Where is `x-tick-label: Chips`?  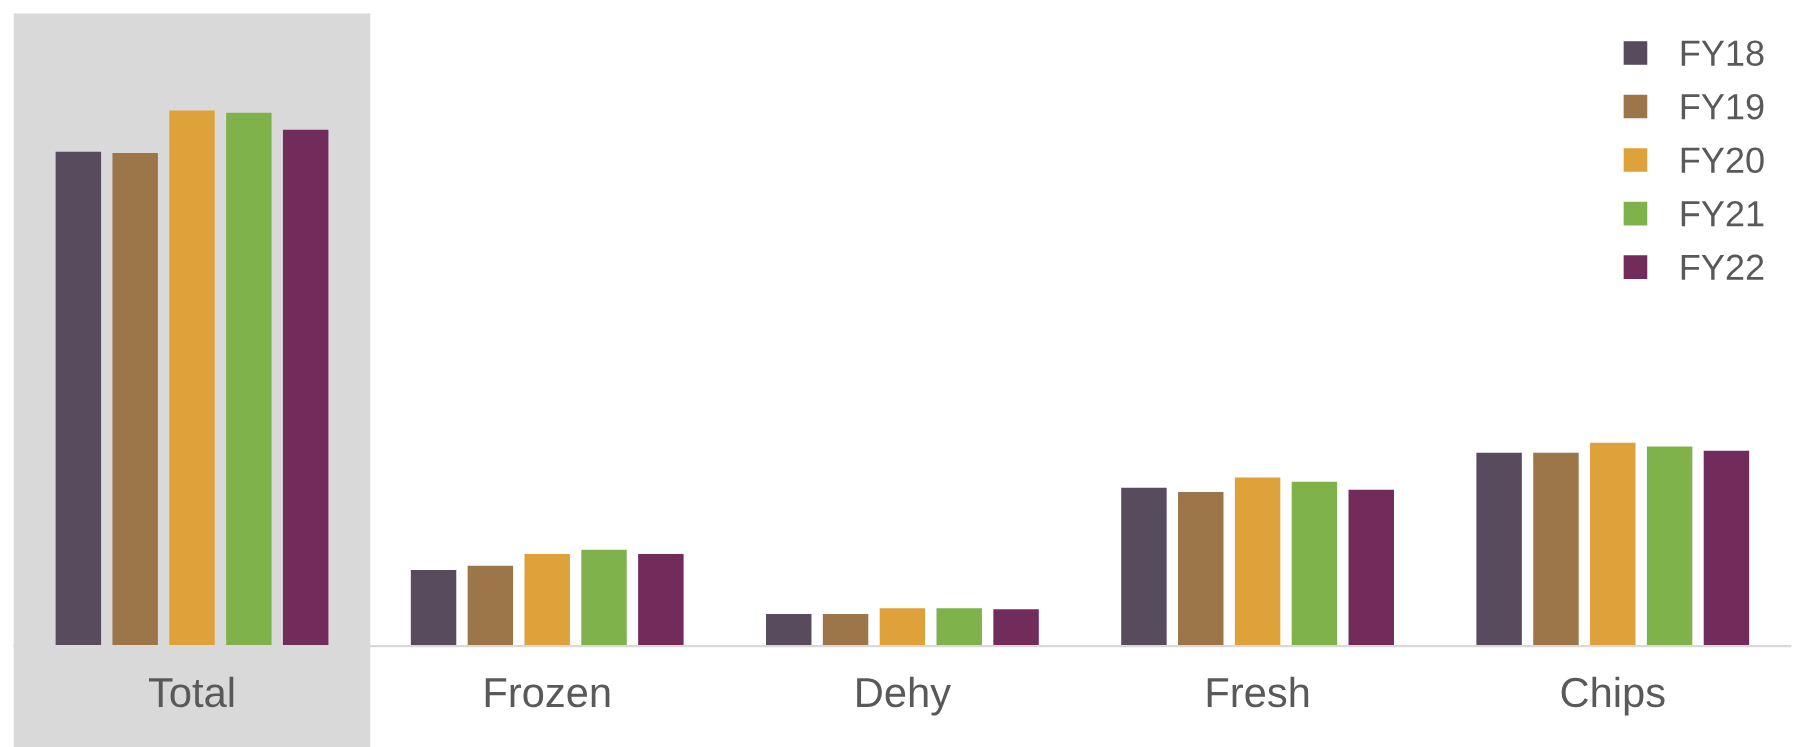 x-tick-label: Chips is located at coordinates (1613, 696).